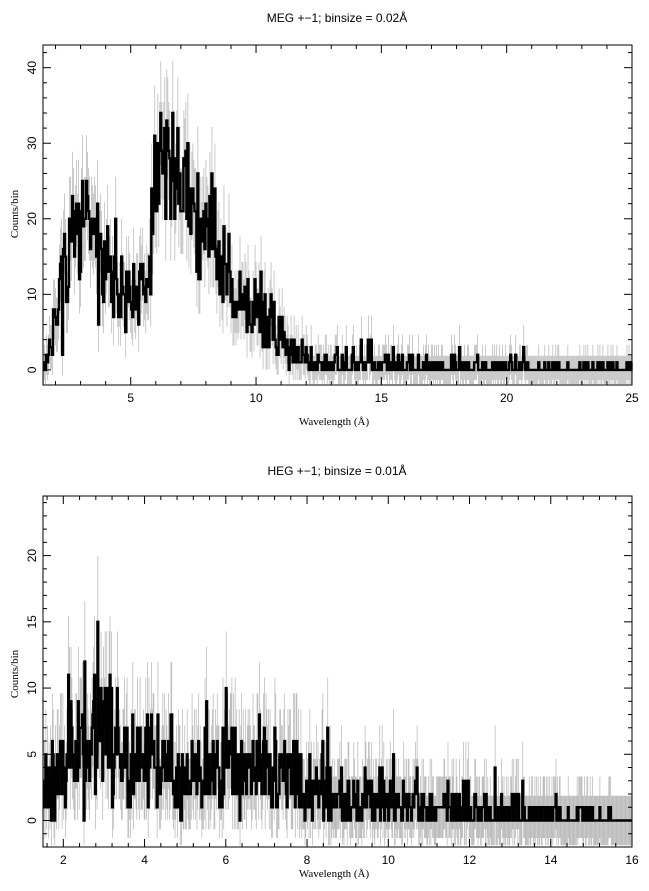 This screenshot has width=649, height=891. I want to click on heg-x-tick-label: 2, so click(63, 860).